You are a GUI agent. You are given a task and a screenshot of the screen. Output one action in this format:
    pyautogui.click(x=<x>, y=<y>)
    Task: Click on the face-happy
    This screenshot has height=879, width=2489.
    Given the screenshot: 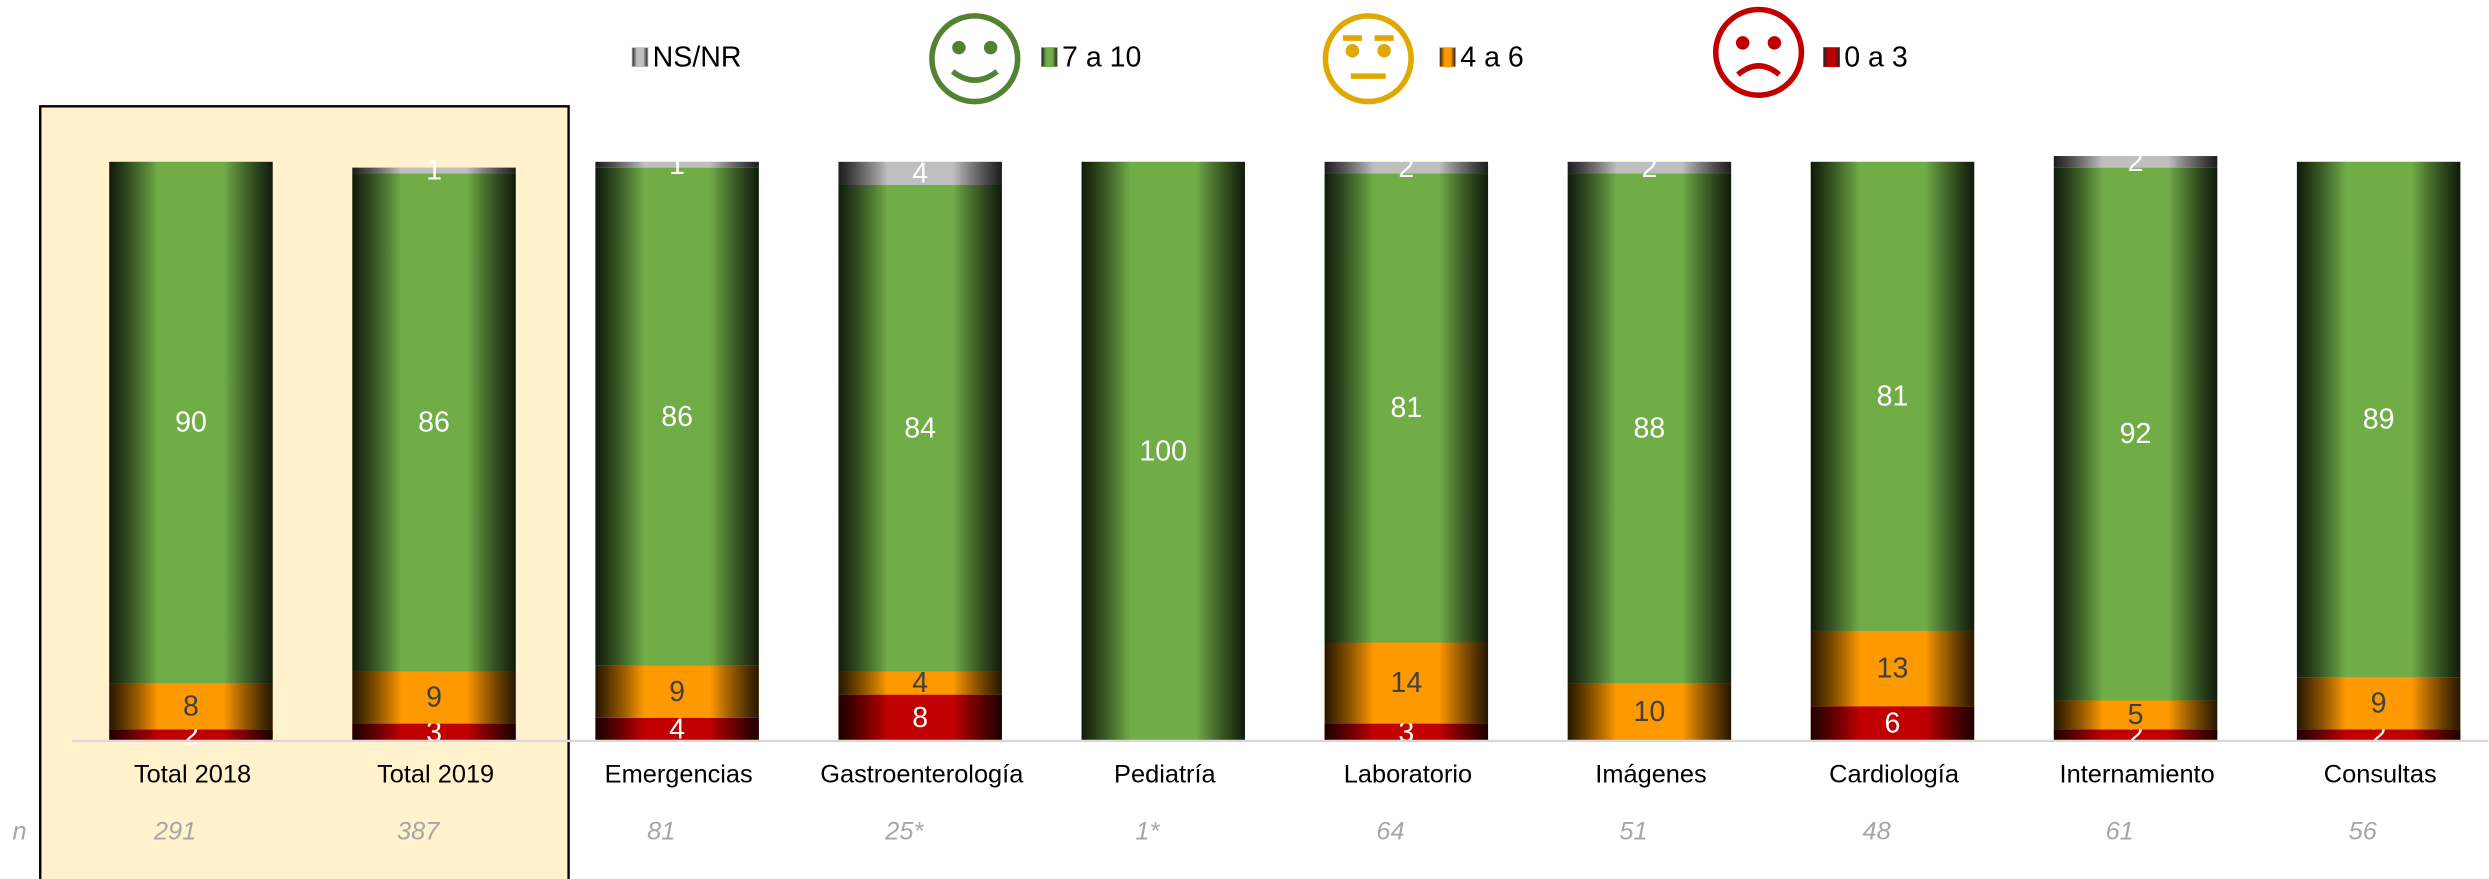 What is the action you would take?
    pyautogui.click(x=975, y=59)
    